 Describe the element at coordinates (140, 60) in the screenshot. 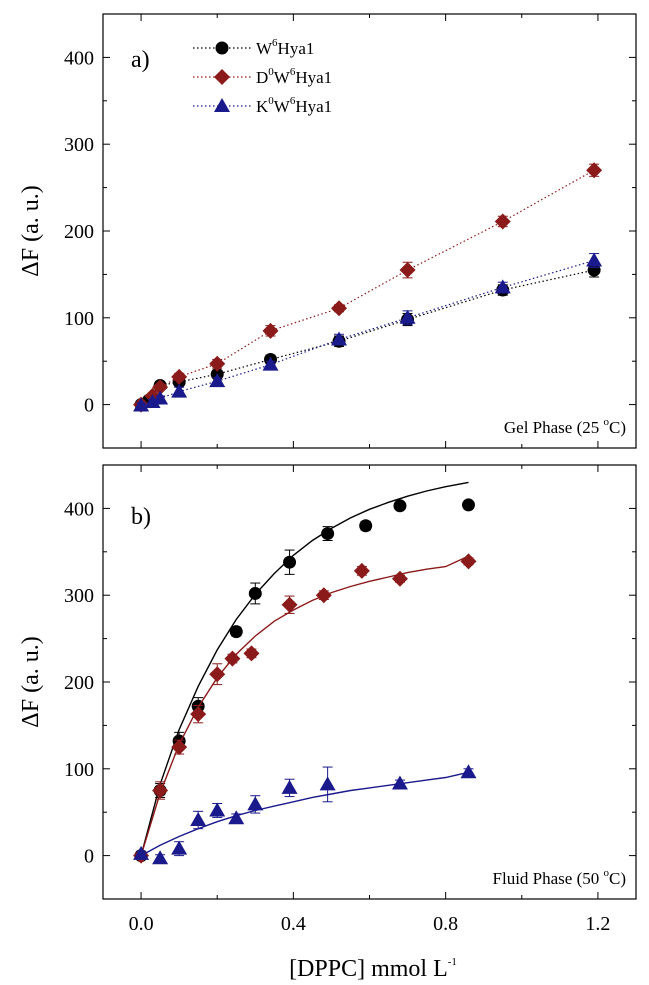

I see `panel-tag-a: a)` at that location.